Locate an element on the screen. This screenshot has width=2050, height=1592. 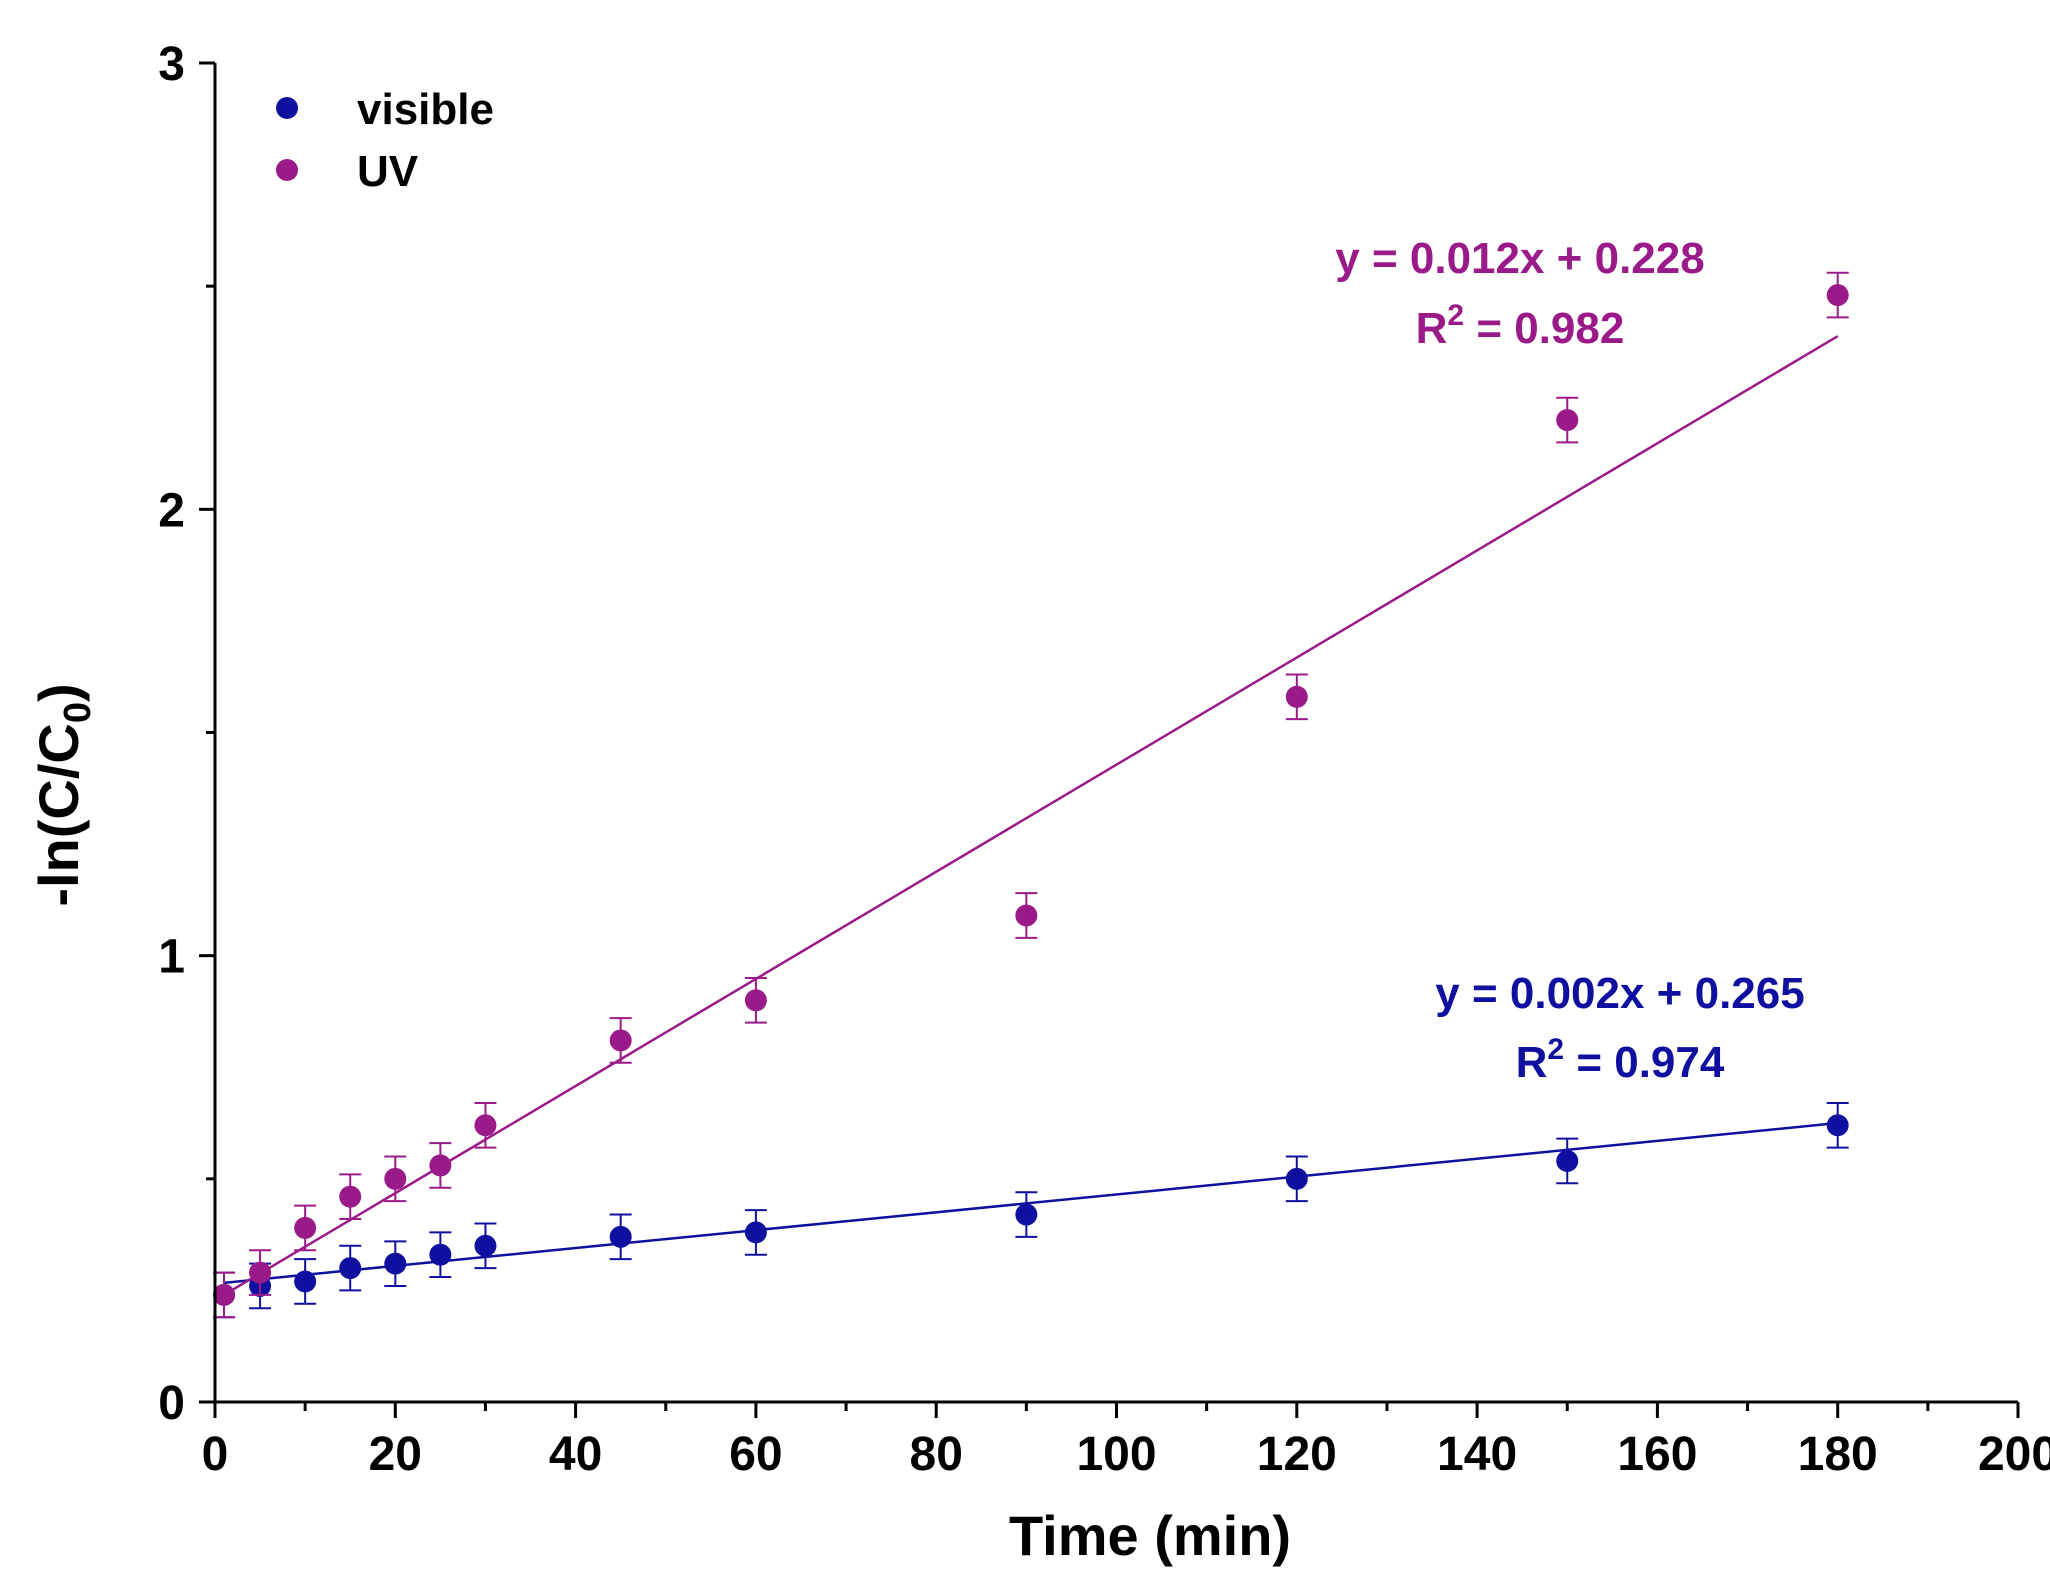
visible-r2-prefix: R is located at coordinates (1532, 1062).